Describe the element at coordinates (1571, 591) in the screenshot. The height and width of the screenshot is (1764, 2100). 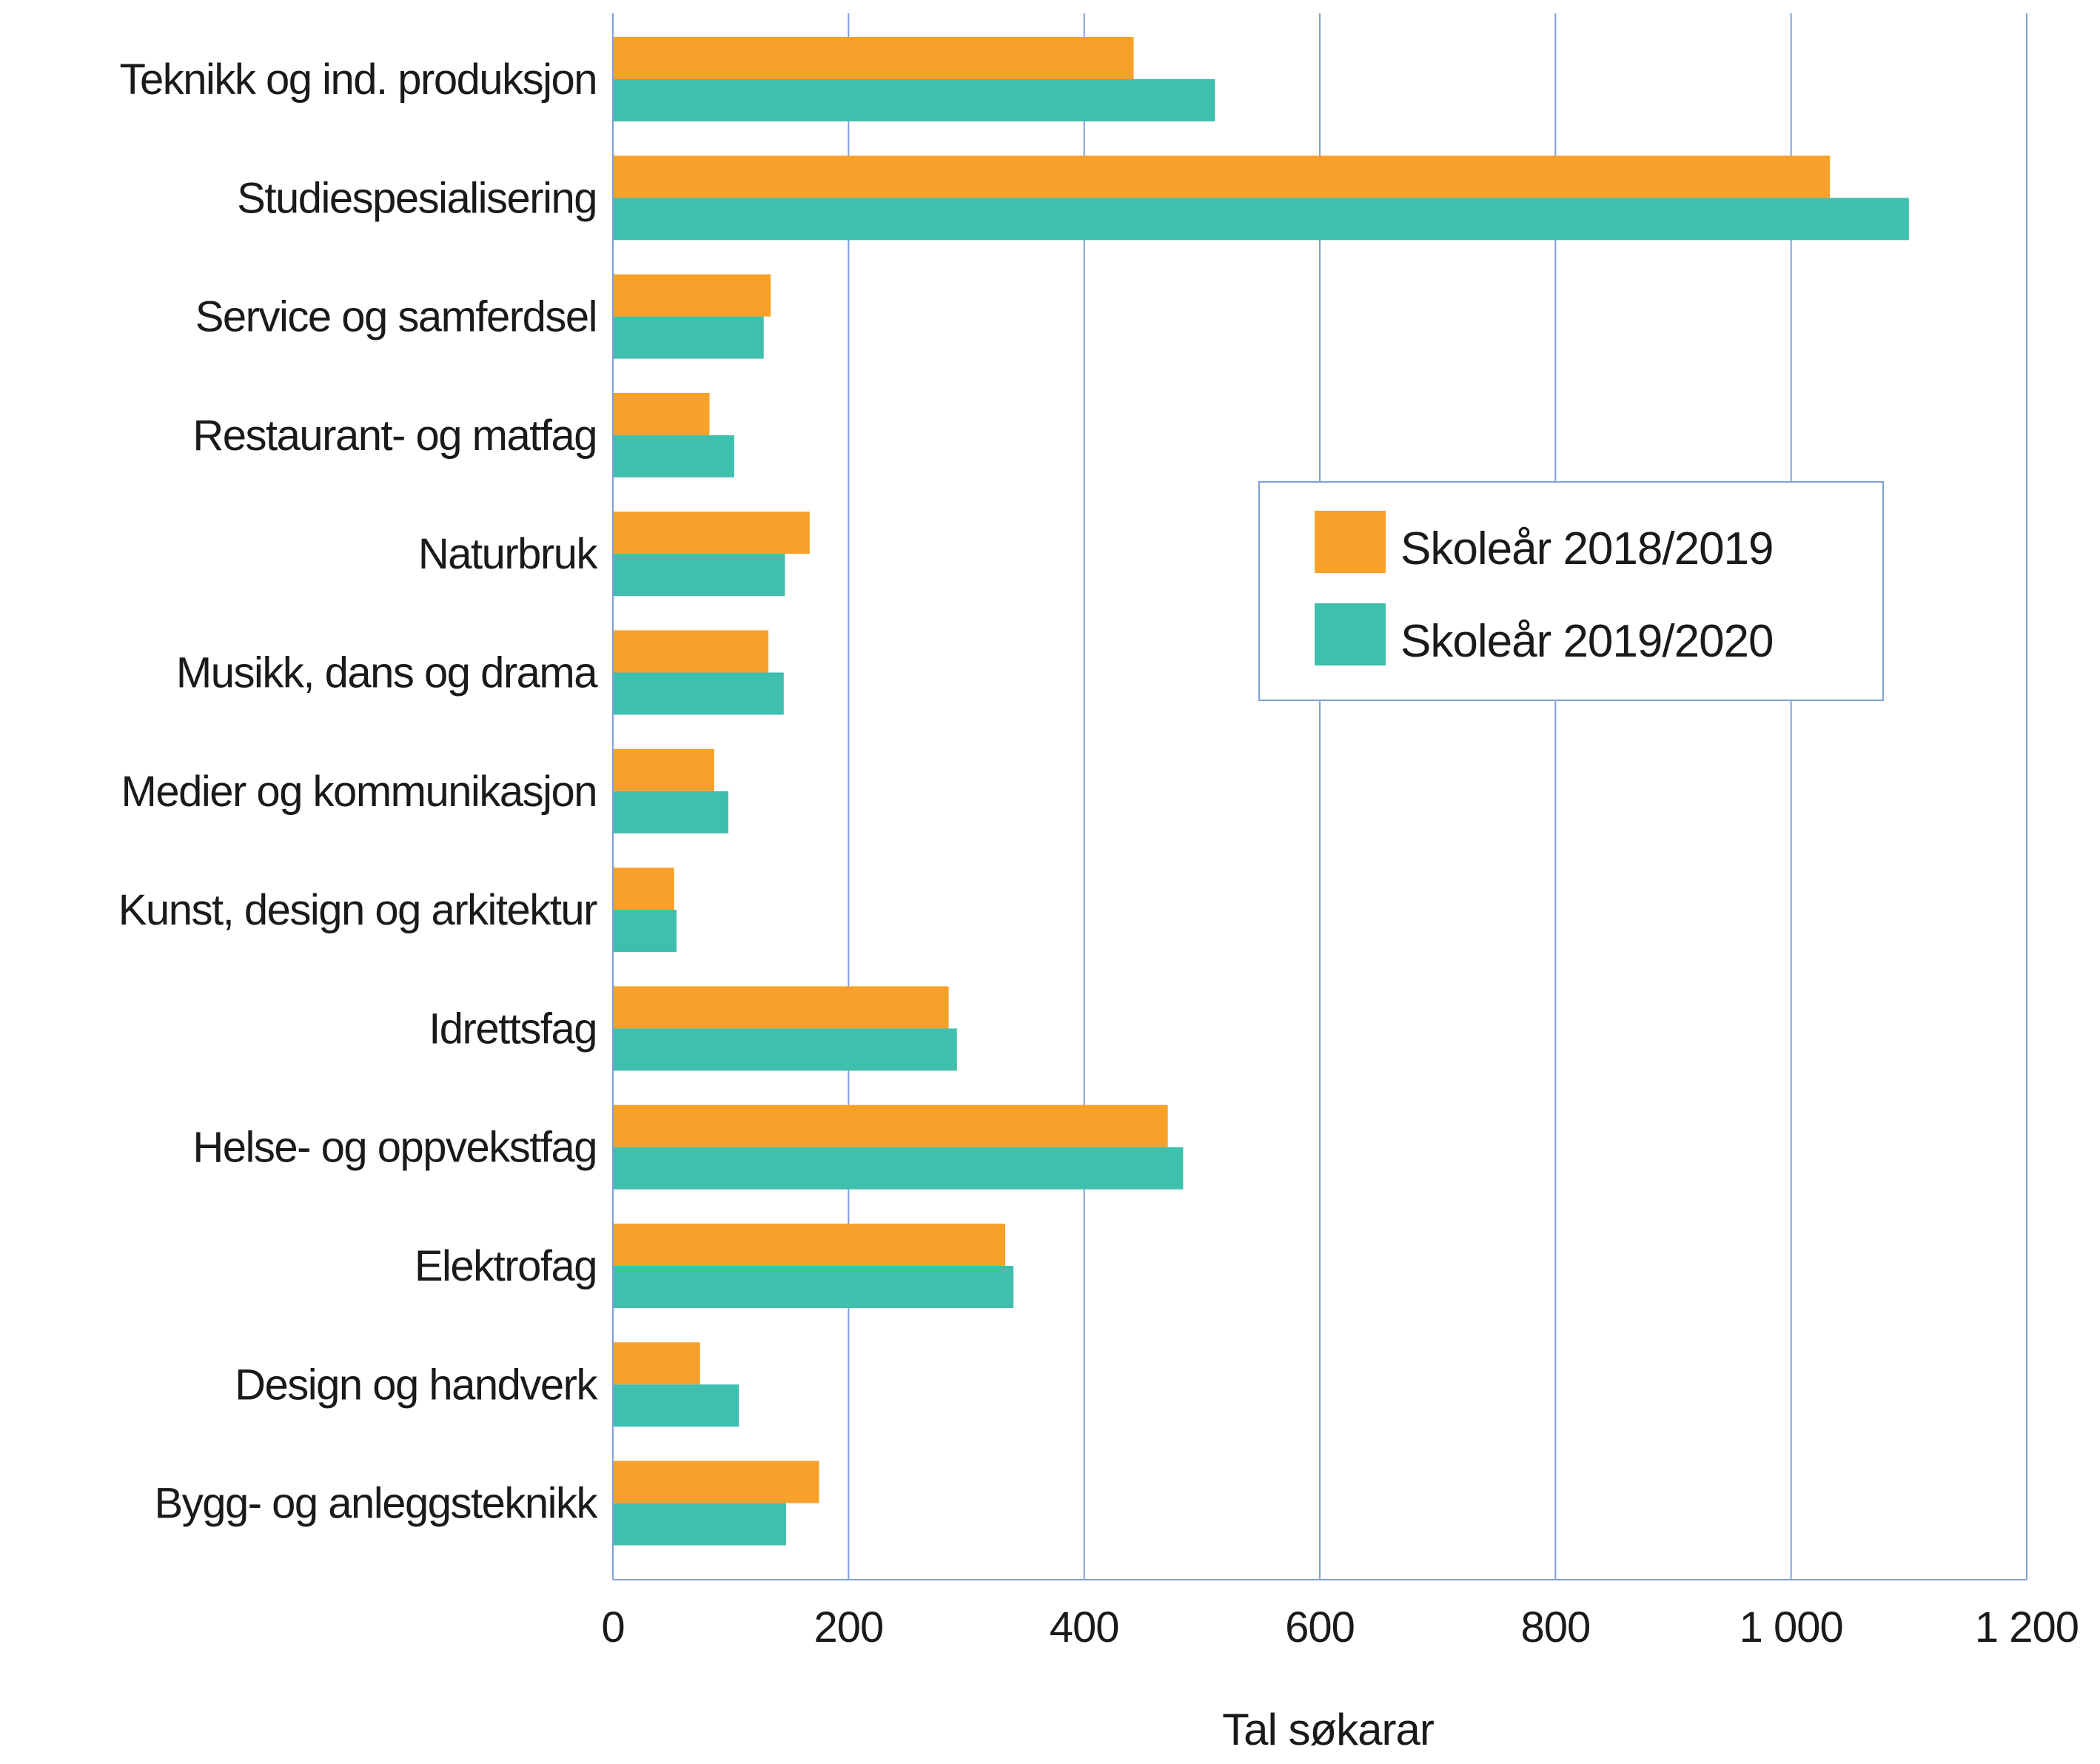
I see `legend: Skoleår 2018/2019 Skoleår 2019/2020` at that location.